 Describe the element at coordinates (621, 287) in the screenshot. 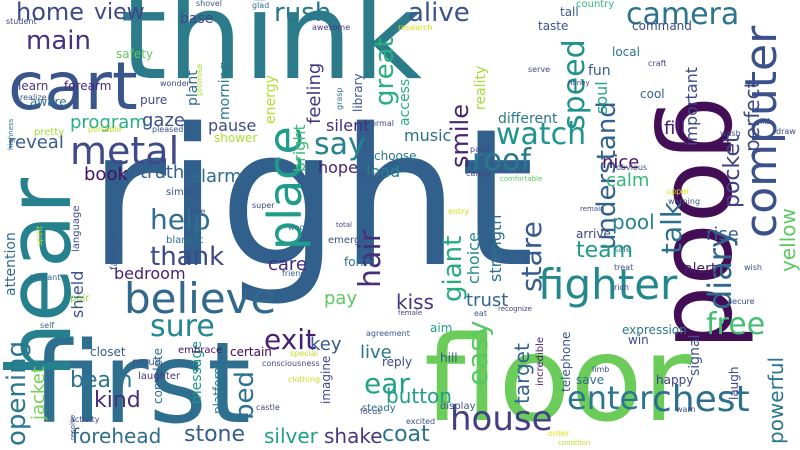

I see `word: rich` at that location.